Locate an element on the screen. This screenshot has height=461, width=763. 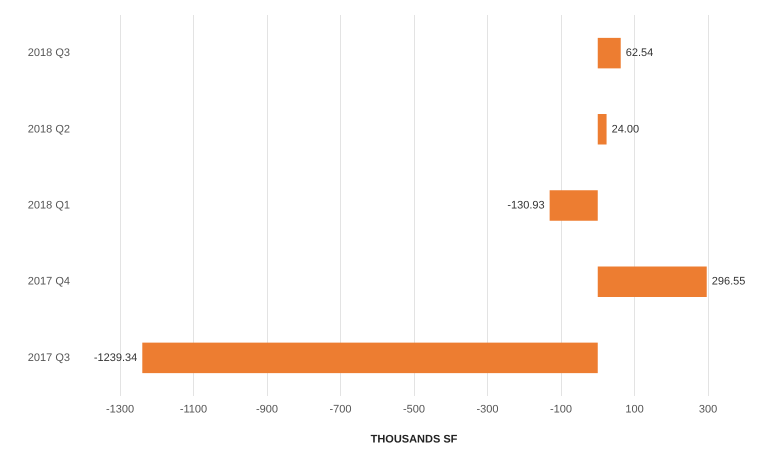
data-label: -1239.34 is located at coordinates (116, 358).